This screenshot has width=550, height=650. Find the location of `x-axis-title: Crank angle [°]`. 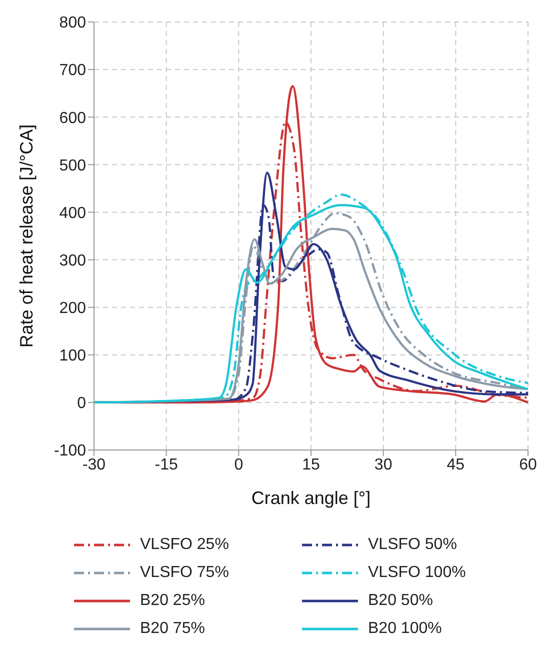

x-axis-title: Crank angle [°] is located at coordinates (311, 498).